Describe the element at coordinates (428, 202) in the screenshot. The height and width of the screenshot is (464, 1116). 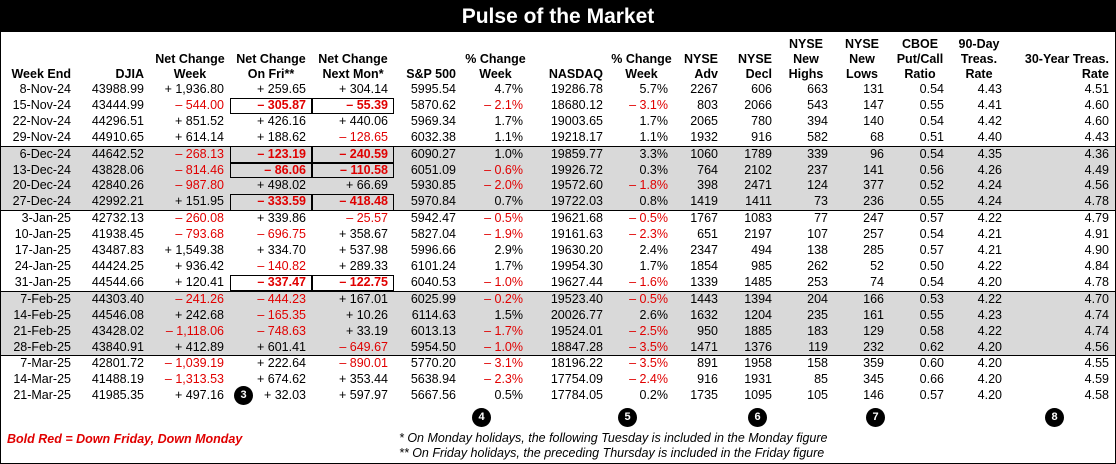
I see `table-cell: 5970.84` at that location.